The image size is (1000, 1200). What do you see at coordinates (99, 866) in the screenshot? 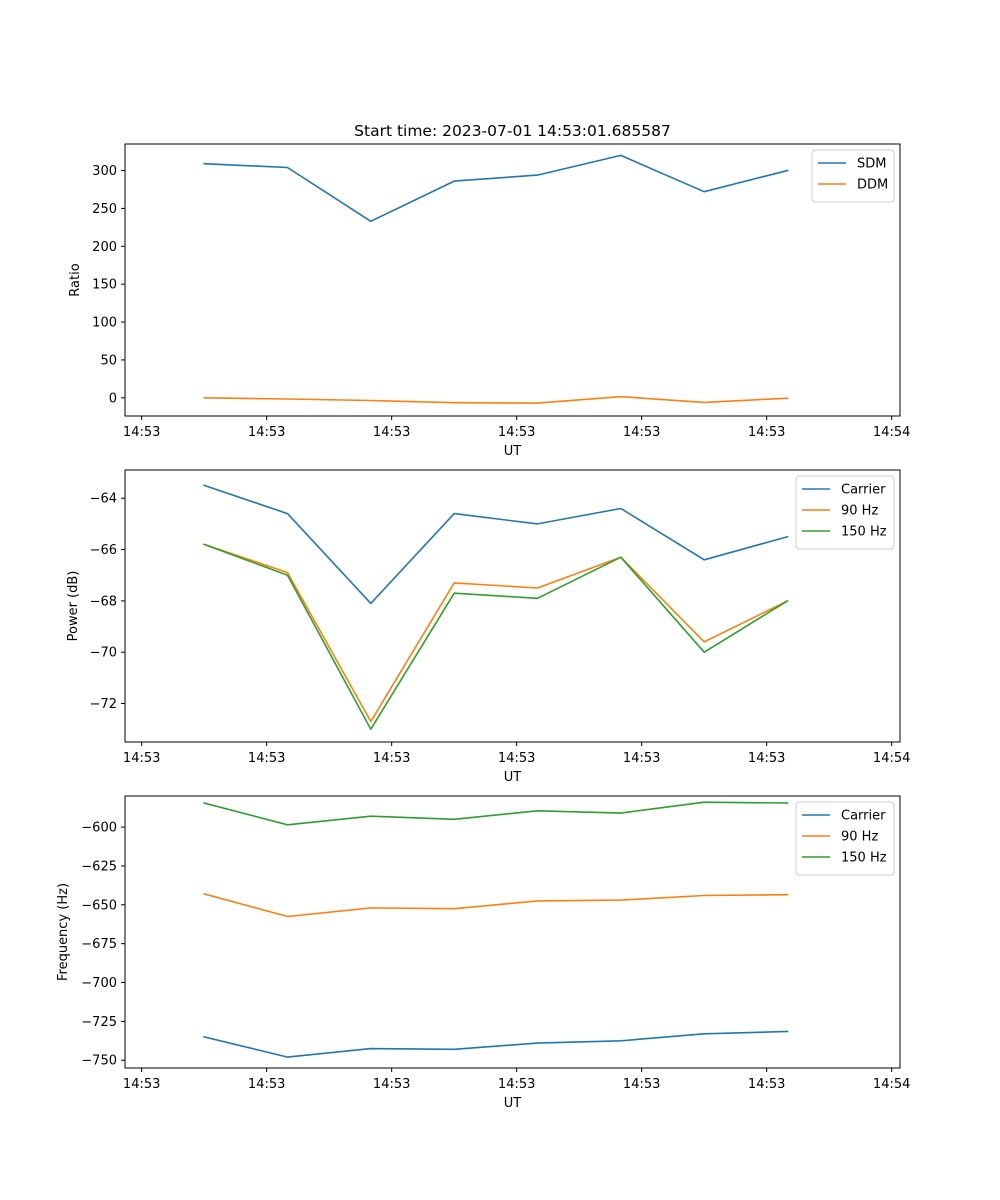
I see `y-tick-label: −625` at bounding box center [99, 866].